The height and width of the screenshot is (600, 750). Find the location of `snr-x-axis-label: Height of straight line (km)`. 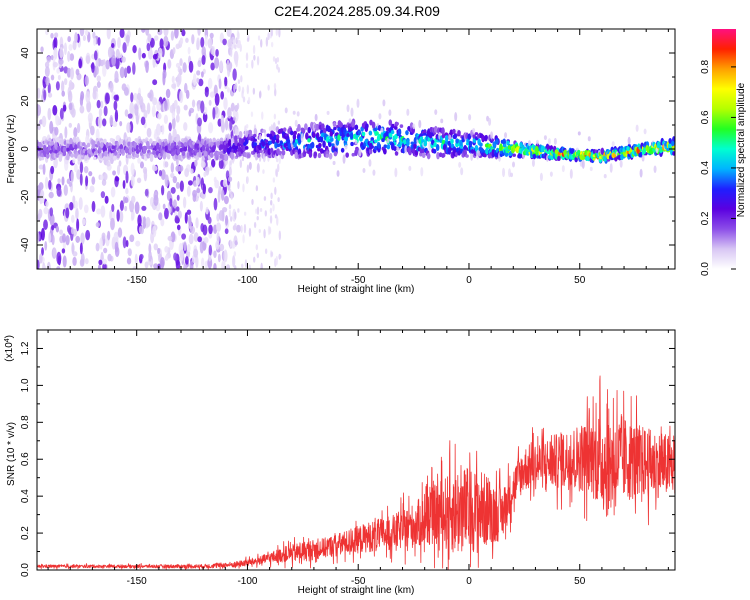

snr-x-axis-label: Height of straight line (km) is located at coordinates (356, 590).